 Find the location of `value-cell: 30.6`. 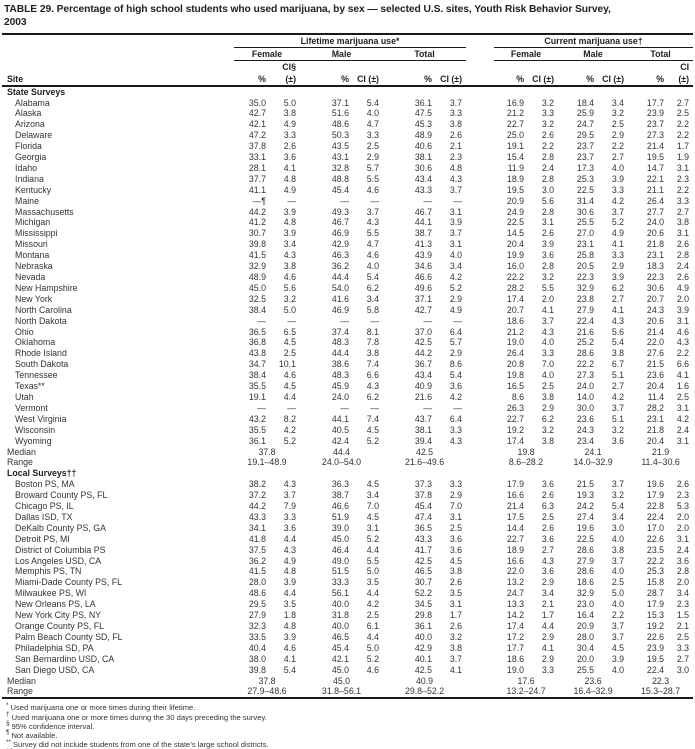

value-cell: 30.6 is located at coordinates (423, 167).